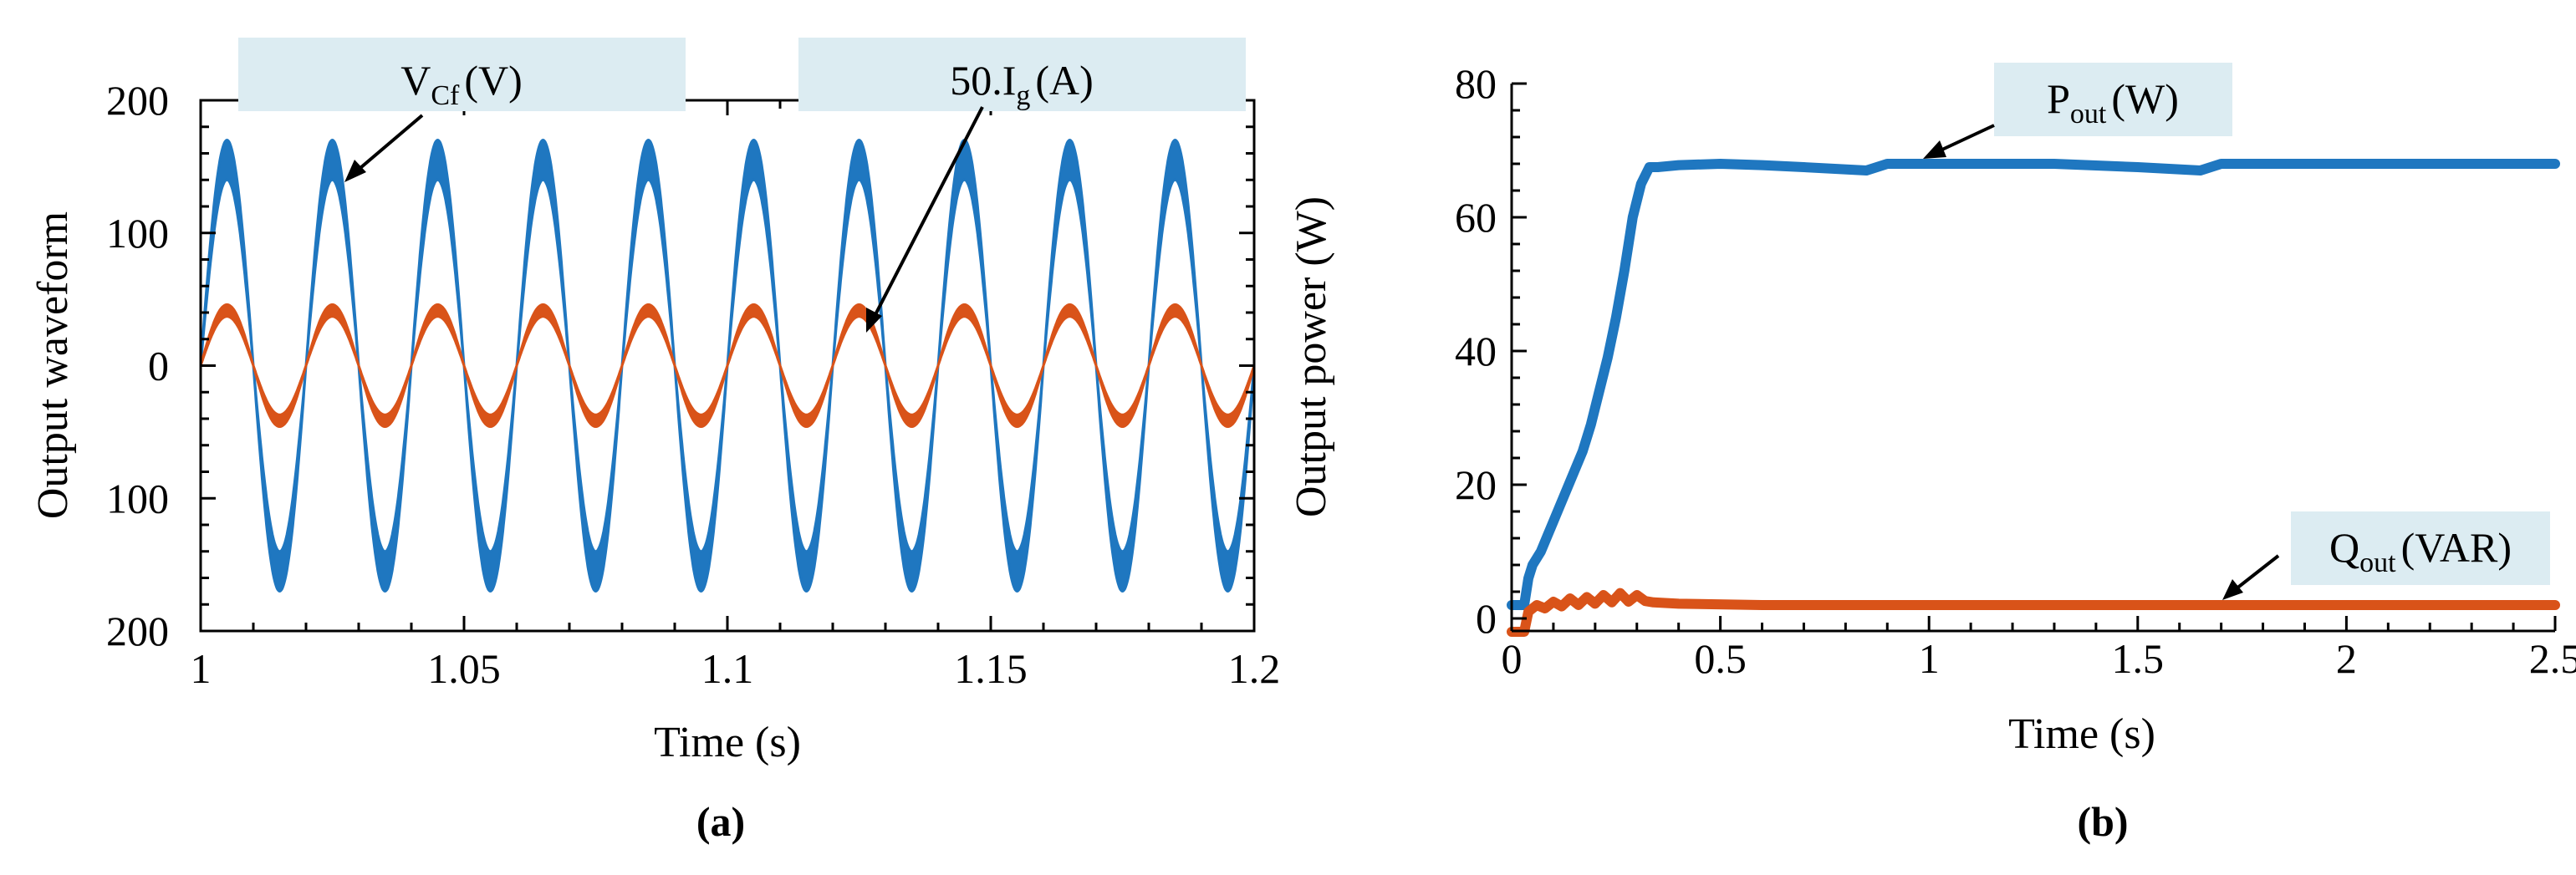 The height and width of the screenshot is (875, 2576). I want to click on panel-b-x-tick-label: 1.5, so click(2138, 658).